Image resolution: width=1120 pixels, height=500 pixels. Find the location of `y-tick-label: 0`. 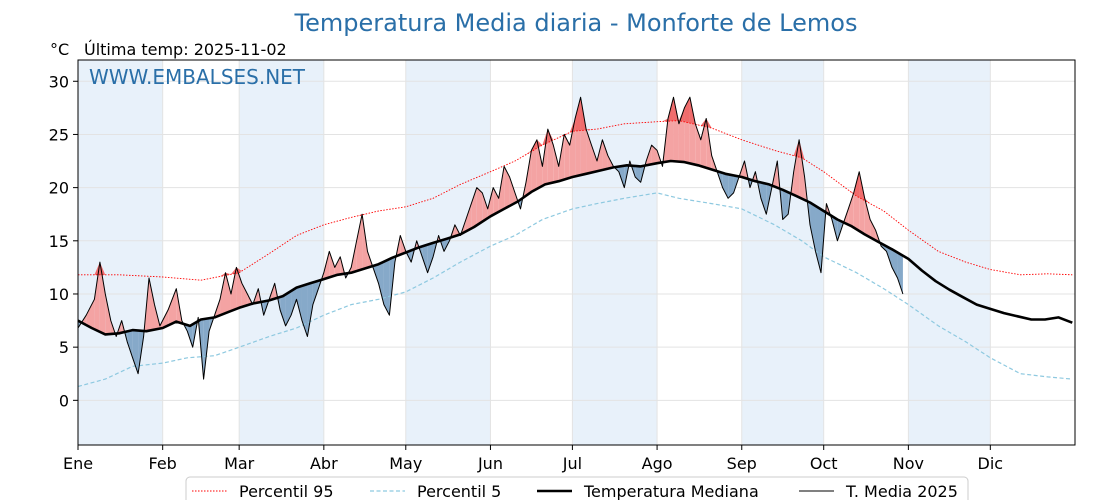

y-tick-label: 0 is located at coordinates (64, 400).